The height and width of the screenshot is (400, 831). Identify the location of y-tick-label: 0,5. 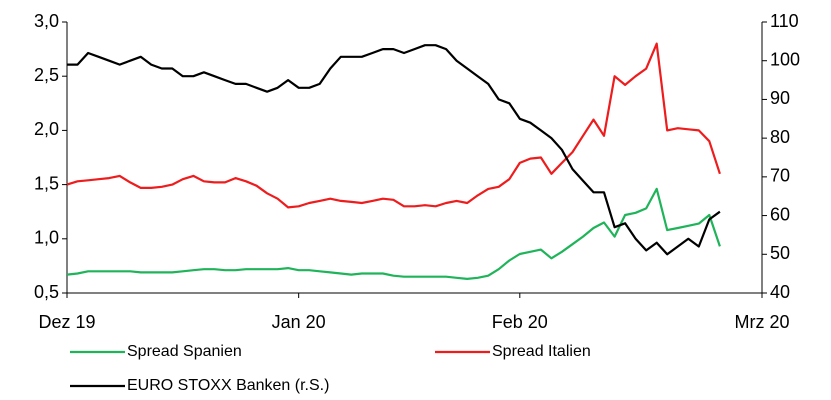
(46, 292).